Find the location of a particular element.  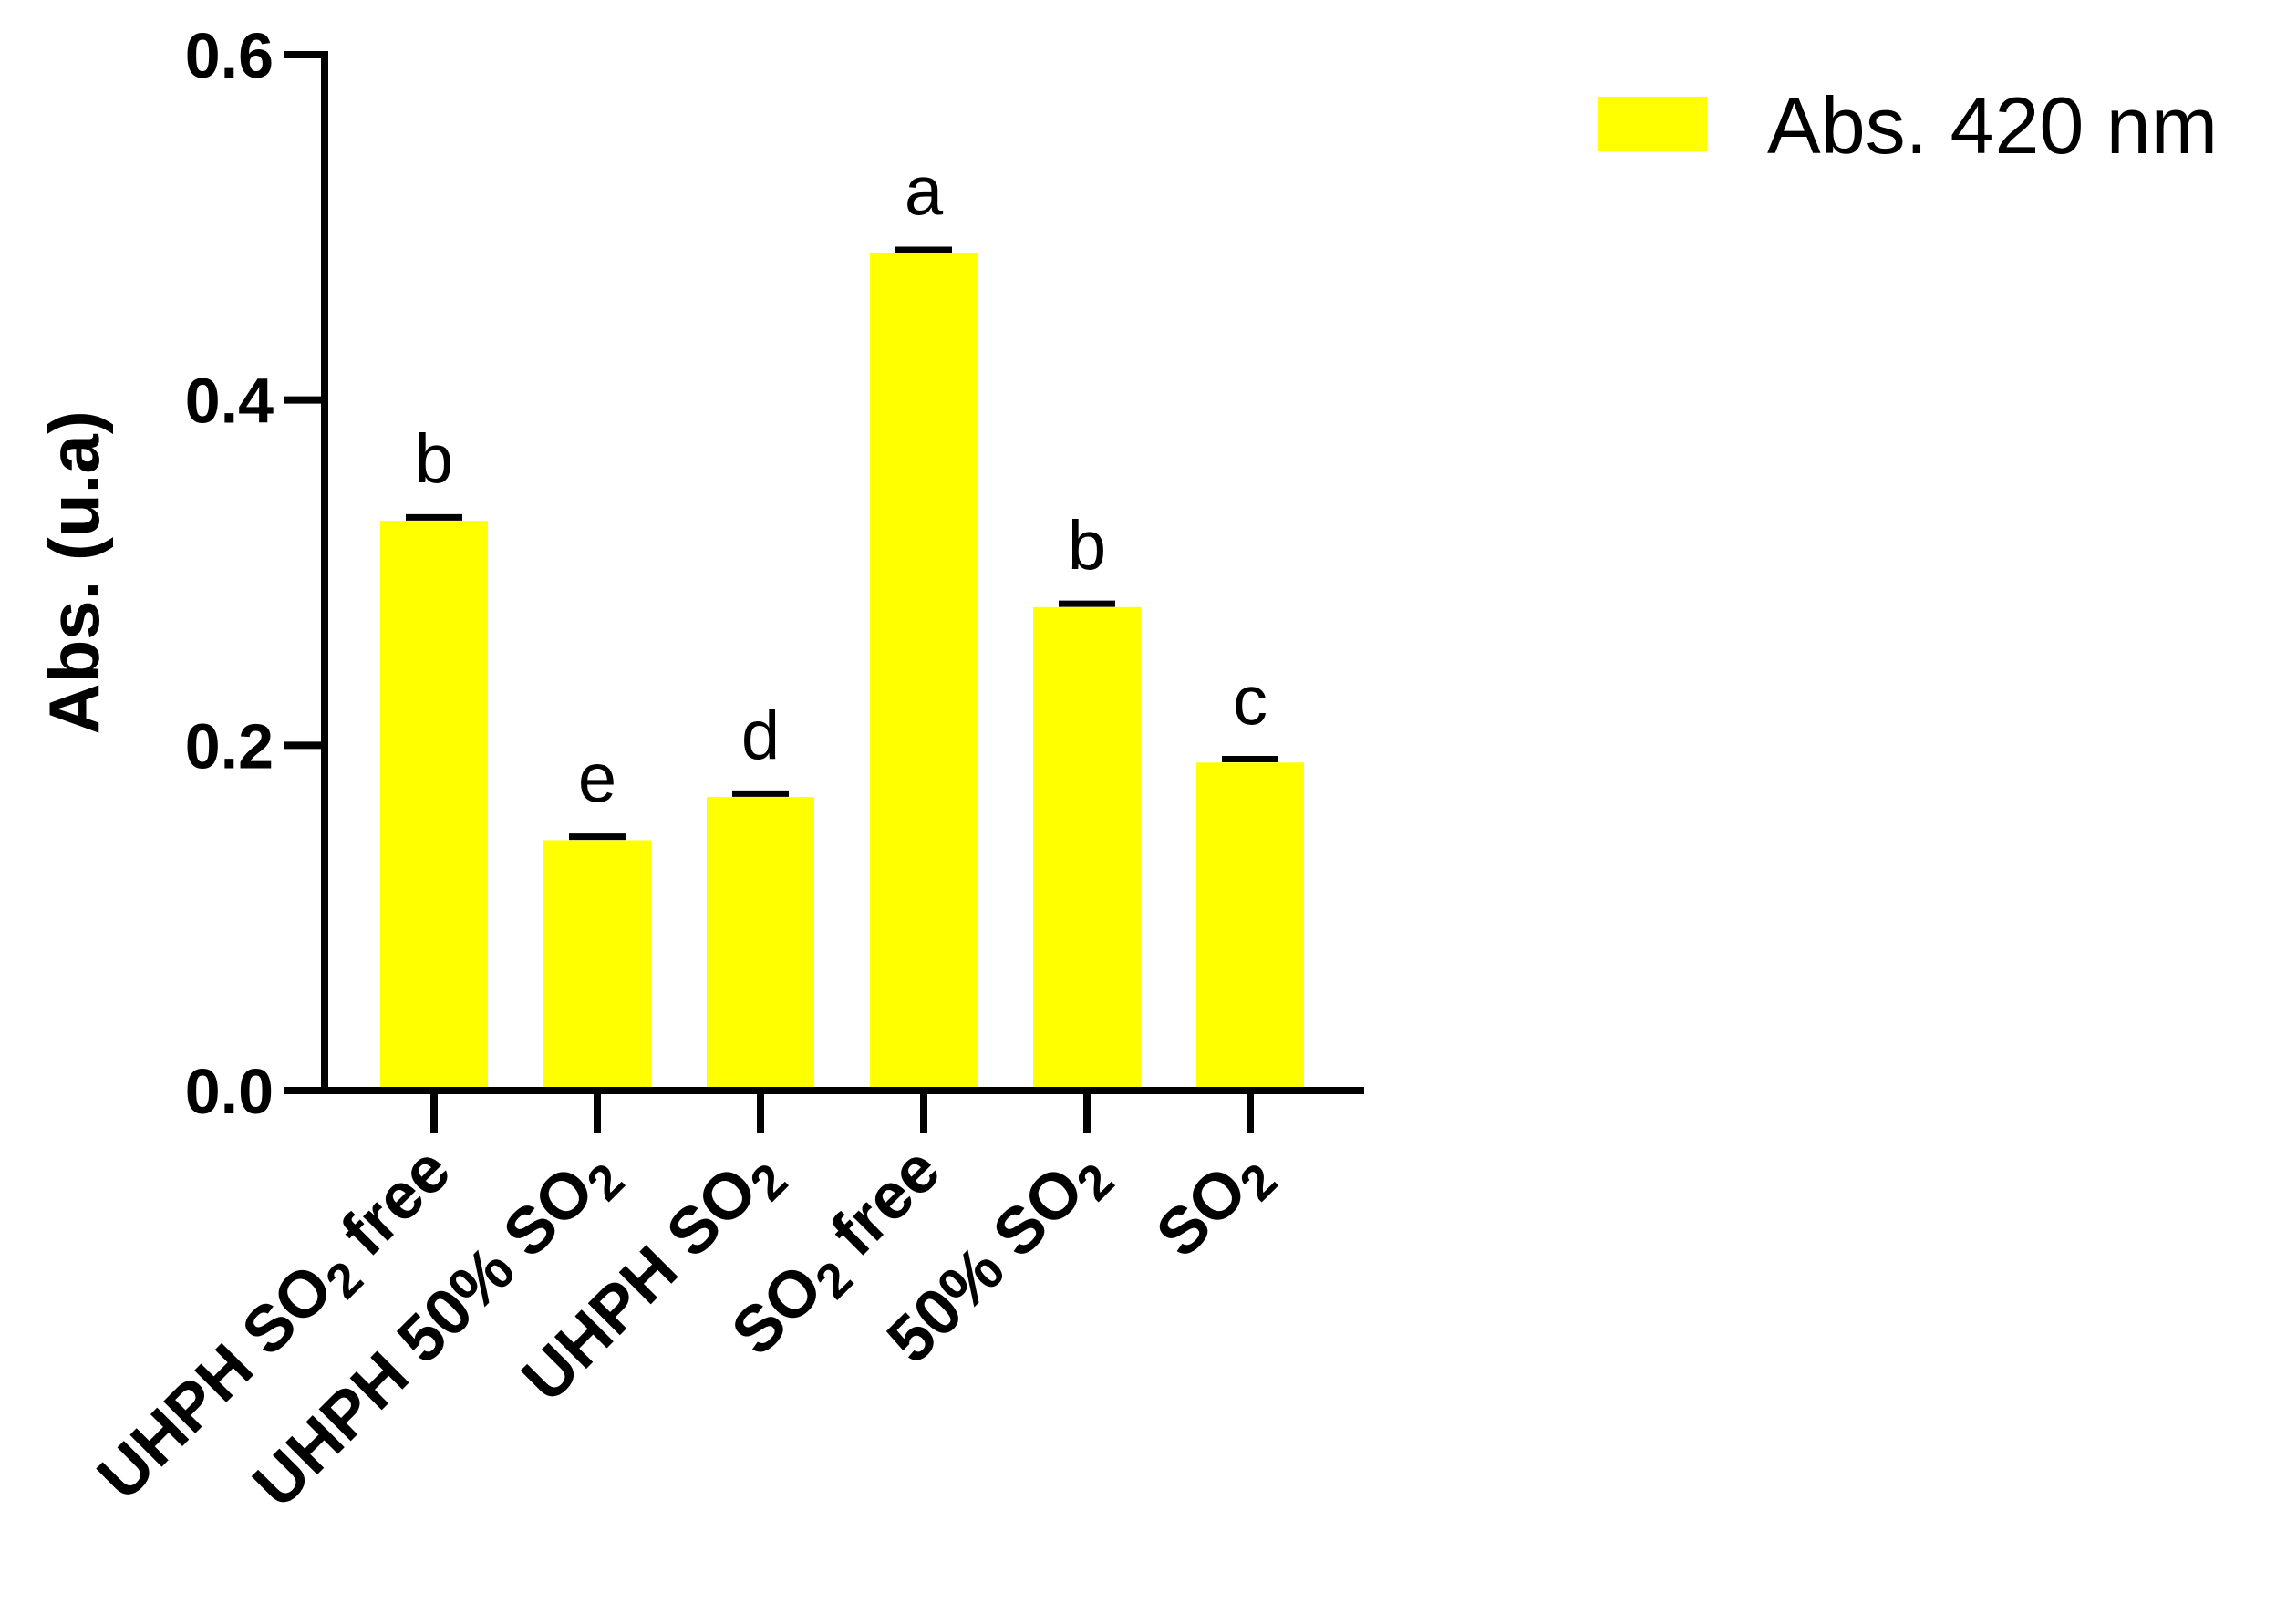

legend-swatch is located at coordinates (1652, 124).